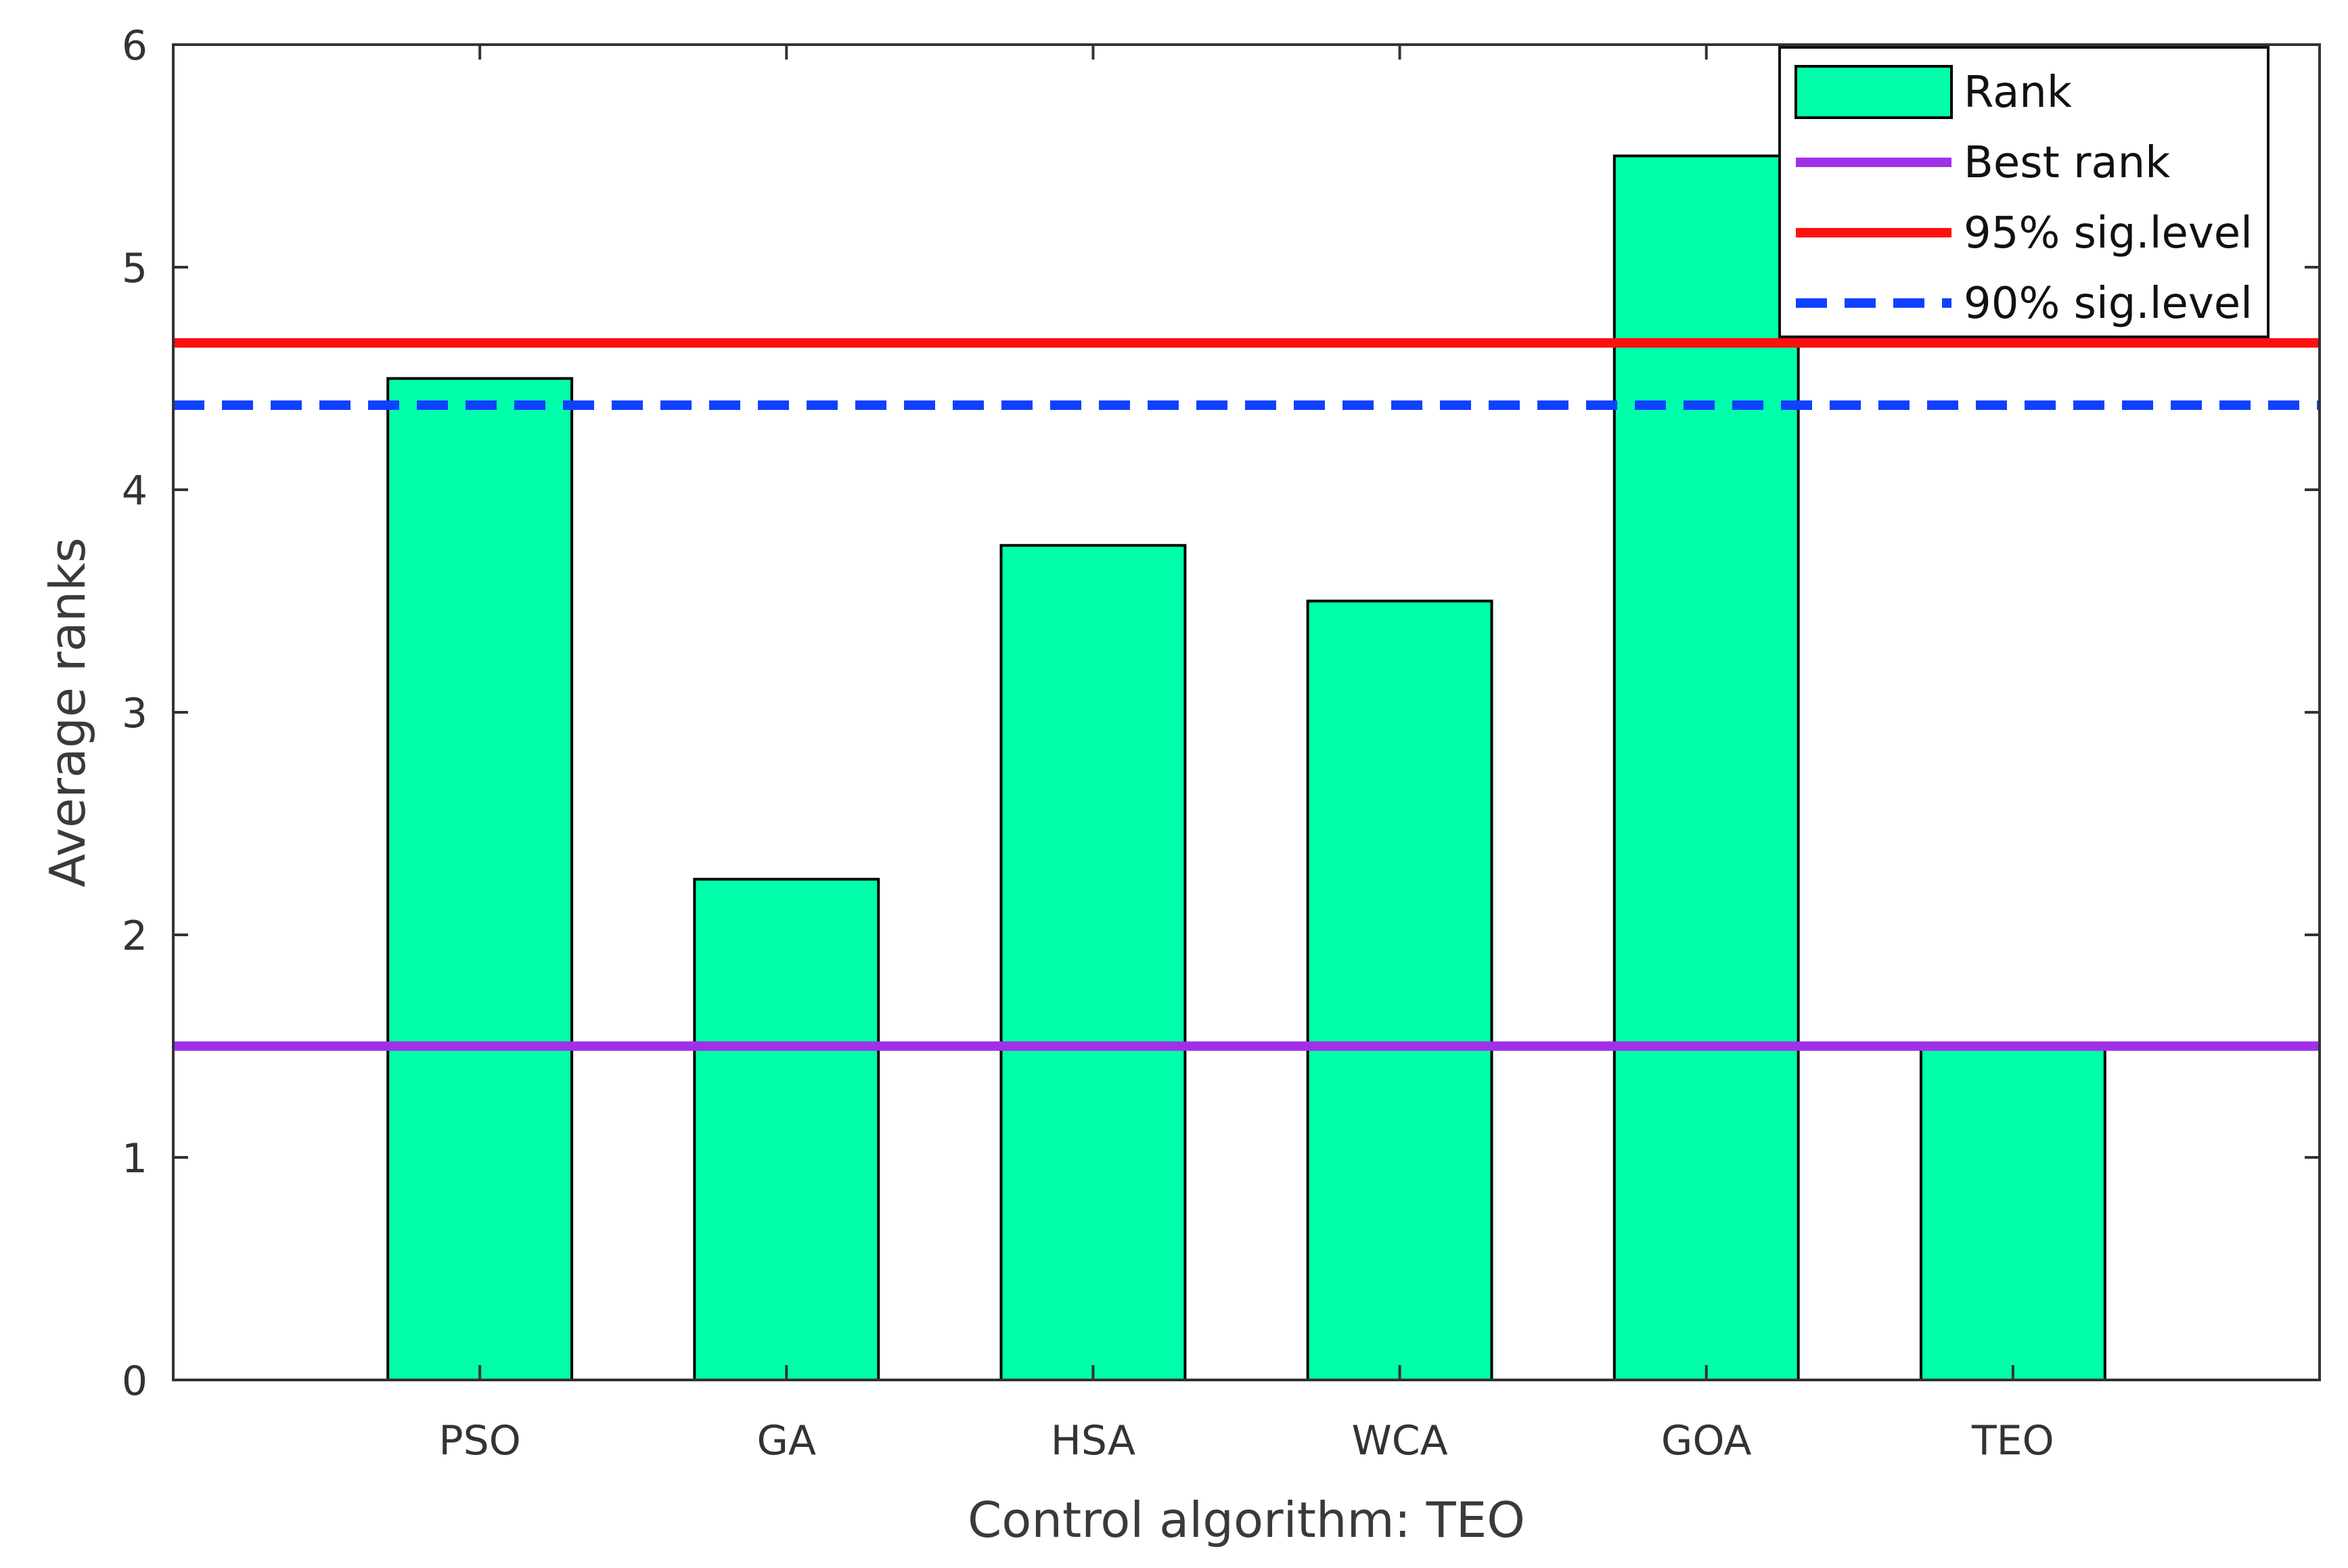 The width and height of the screenshot is (2348, 1568). Describe the element at coordinates (135, 713) in the screenshot. I see `y-tick-label-3: 3` at that location.